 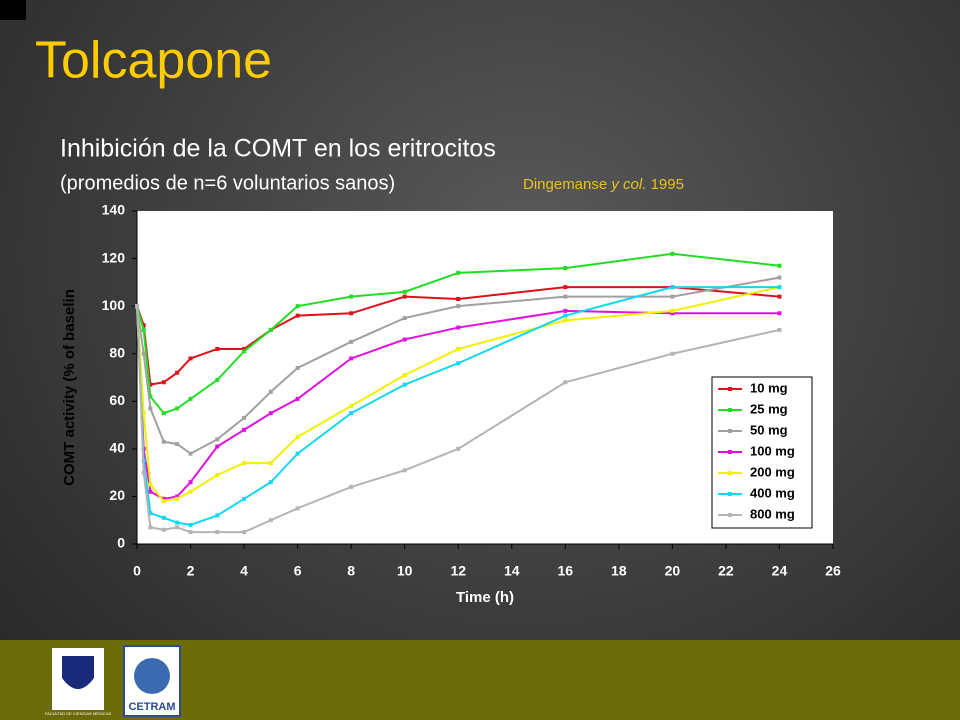 I want to click on y-tick-label: 100, so click(x=114, y=305).